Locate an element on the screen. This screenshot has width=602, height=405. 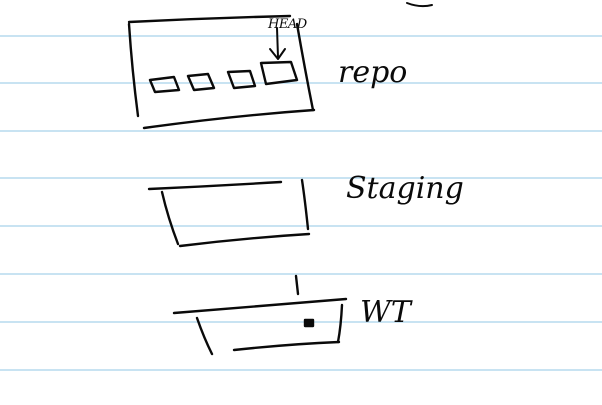
repo-label: repo is located at coordinates (372, 72).